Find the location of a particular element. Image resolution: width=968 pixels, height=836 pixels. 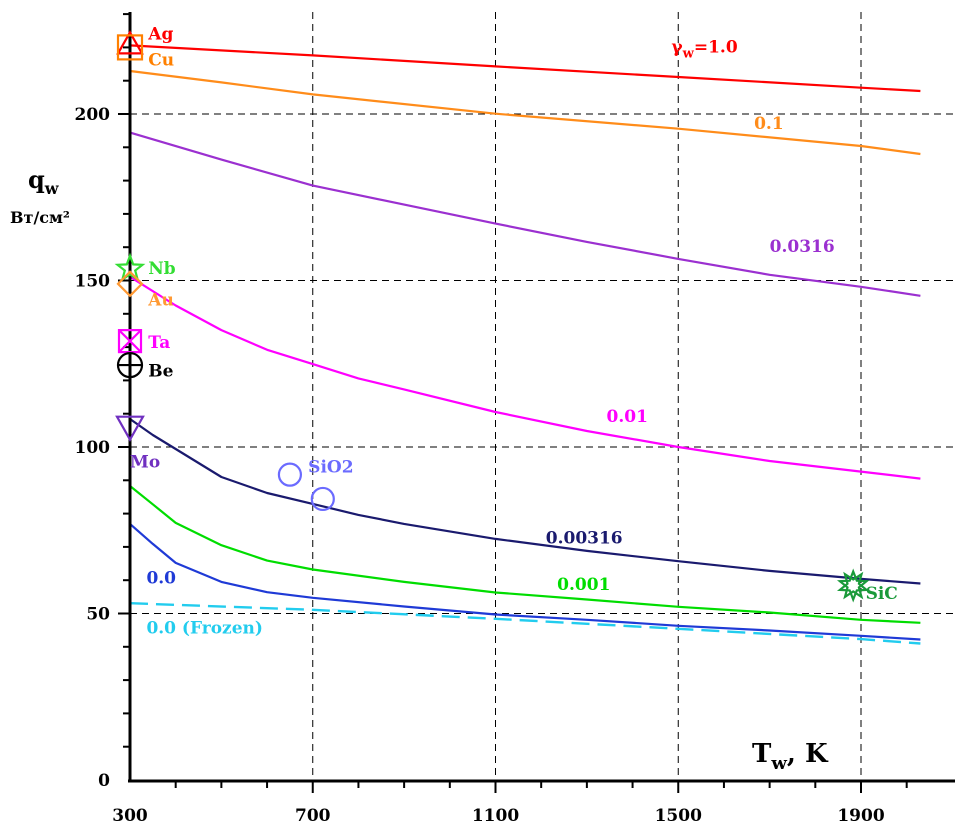

series-label-1: 0.1 is located at coordinates (769, 124).